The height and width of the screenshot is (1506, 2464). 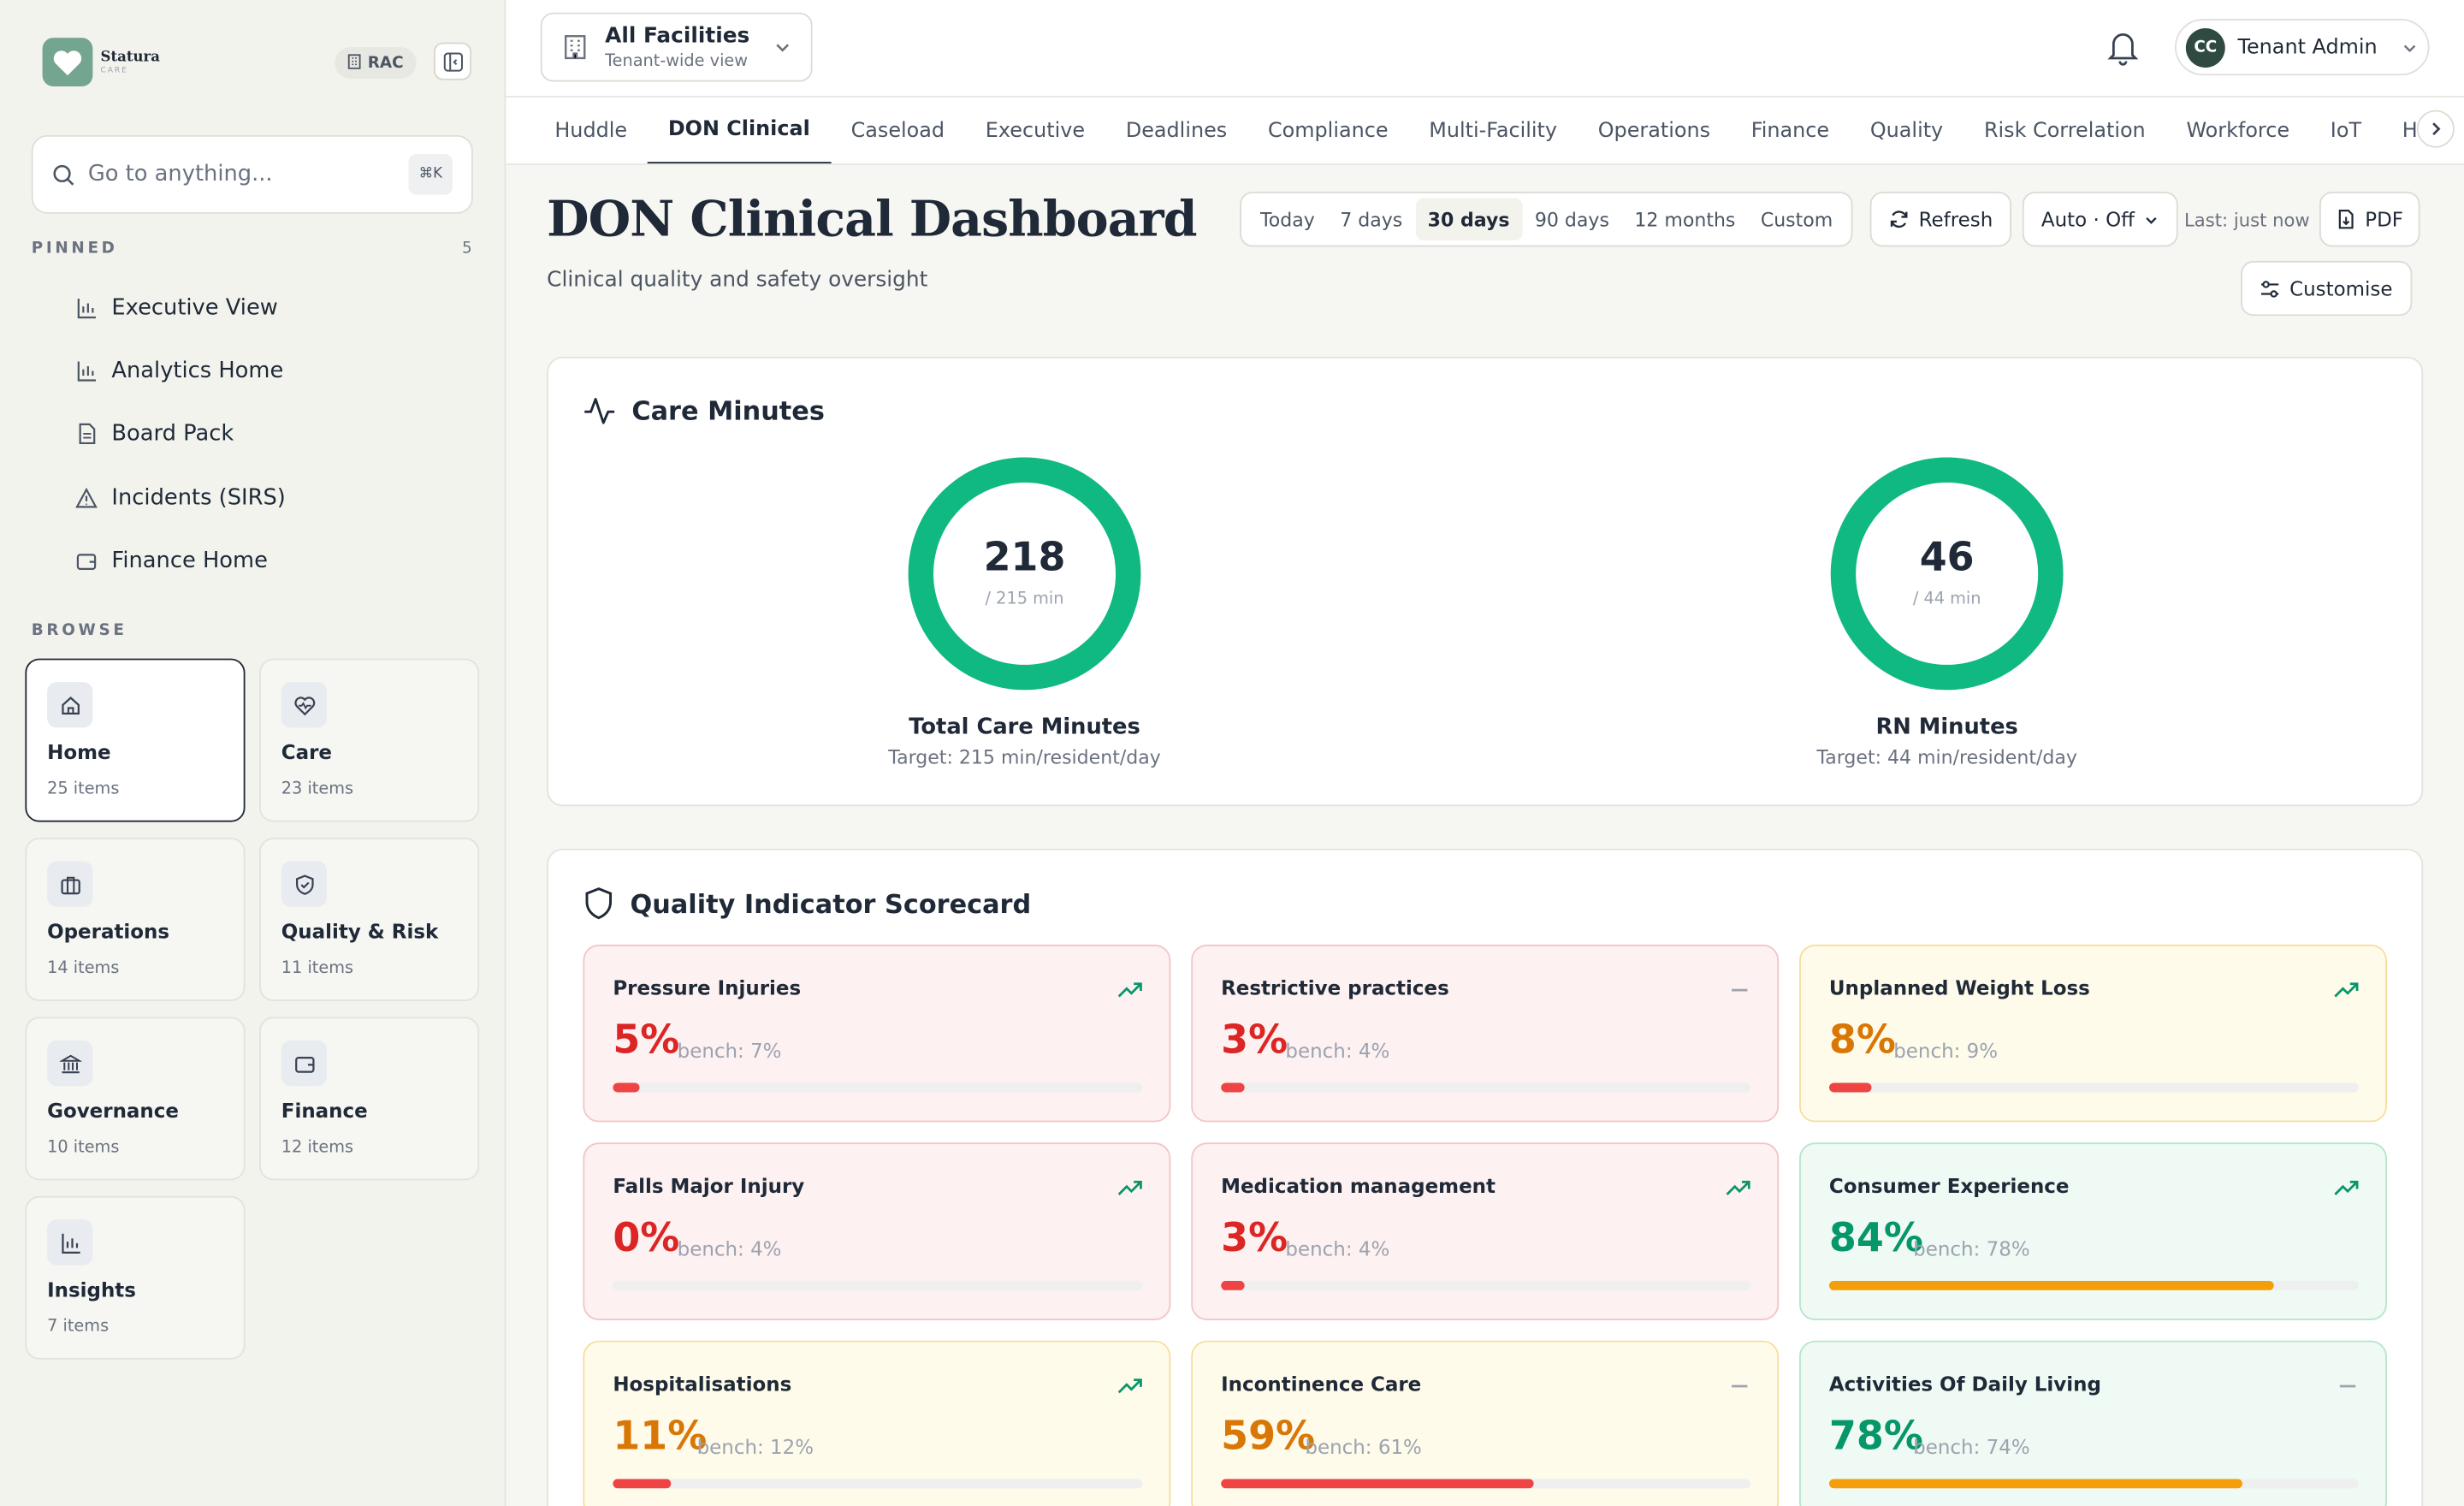 I want to click on browse-tile-quality-risk: Quality & Risk 11 items, so click(x=369, y=919).